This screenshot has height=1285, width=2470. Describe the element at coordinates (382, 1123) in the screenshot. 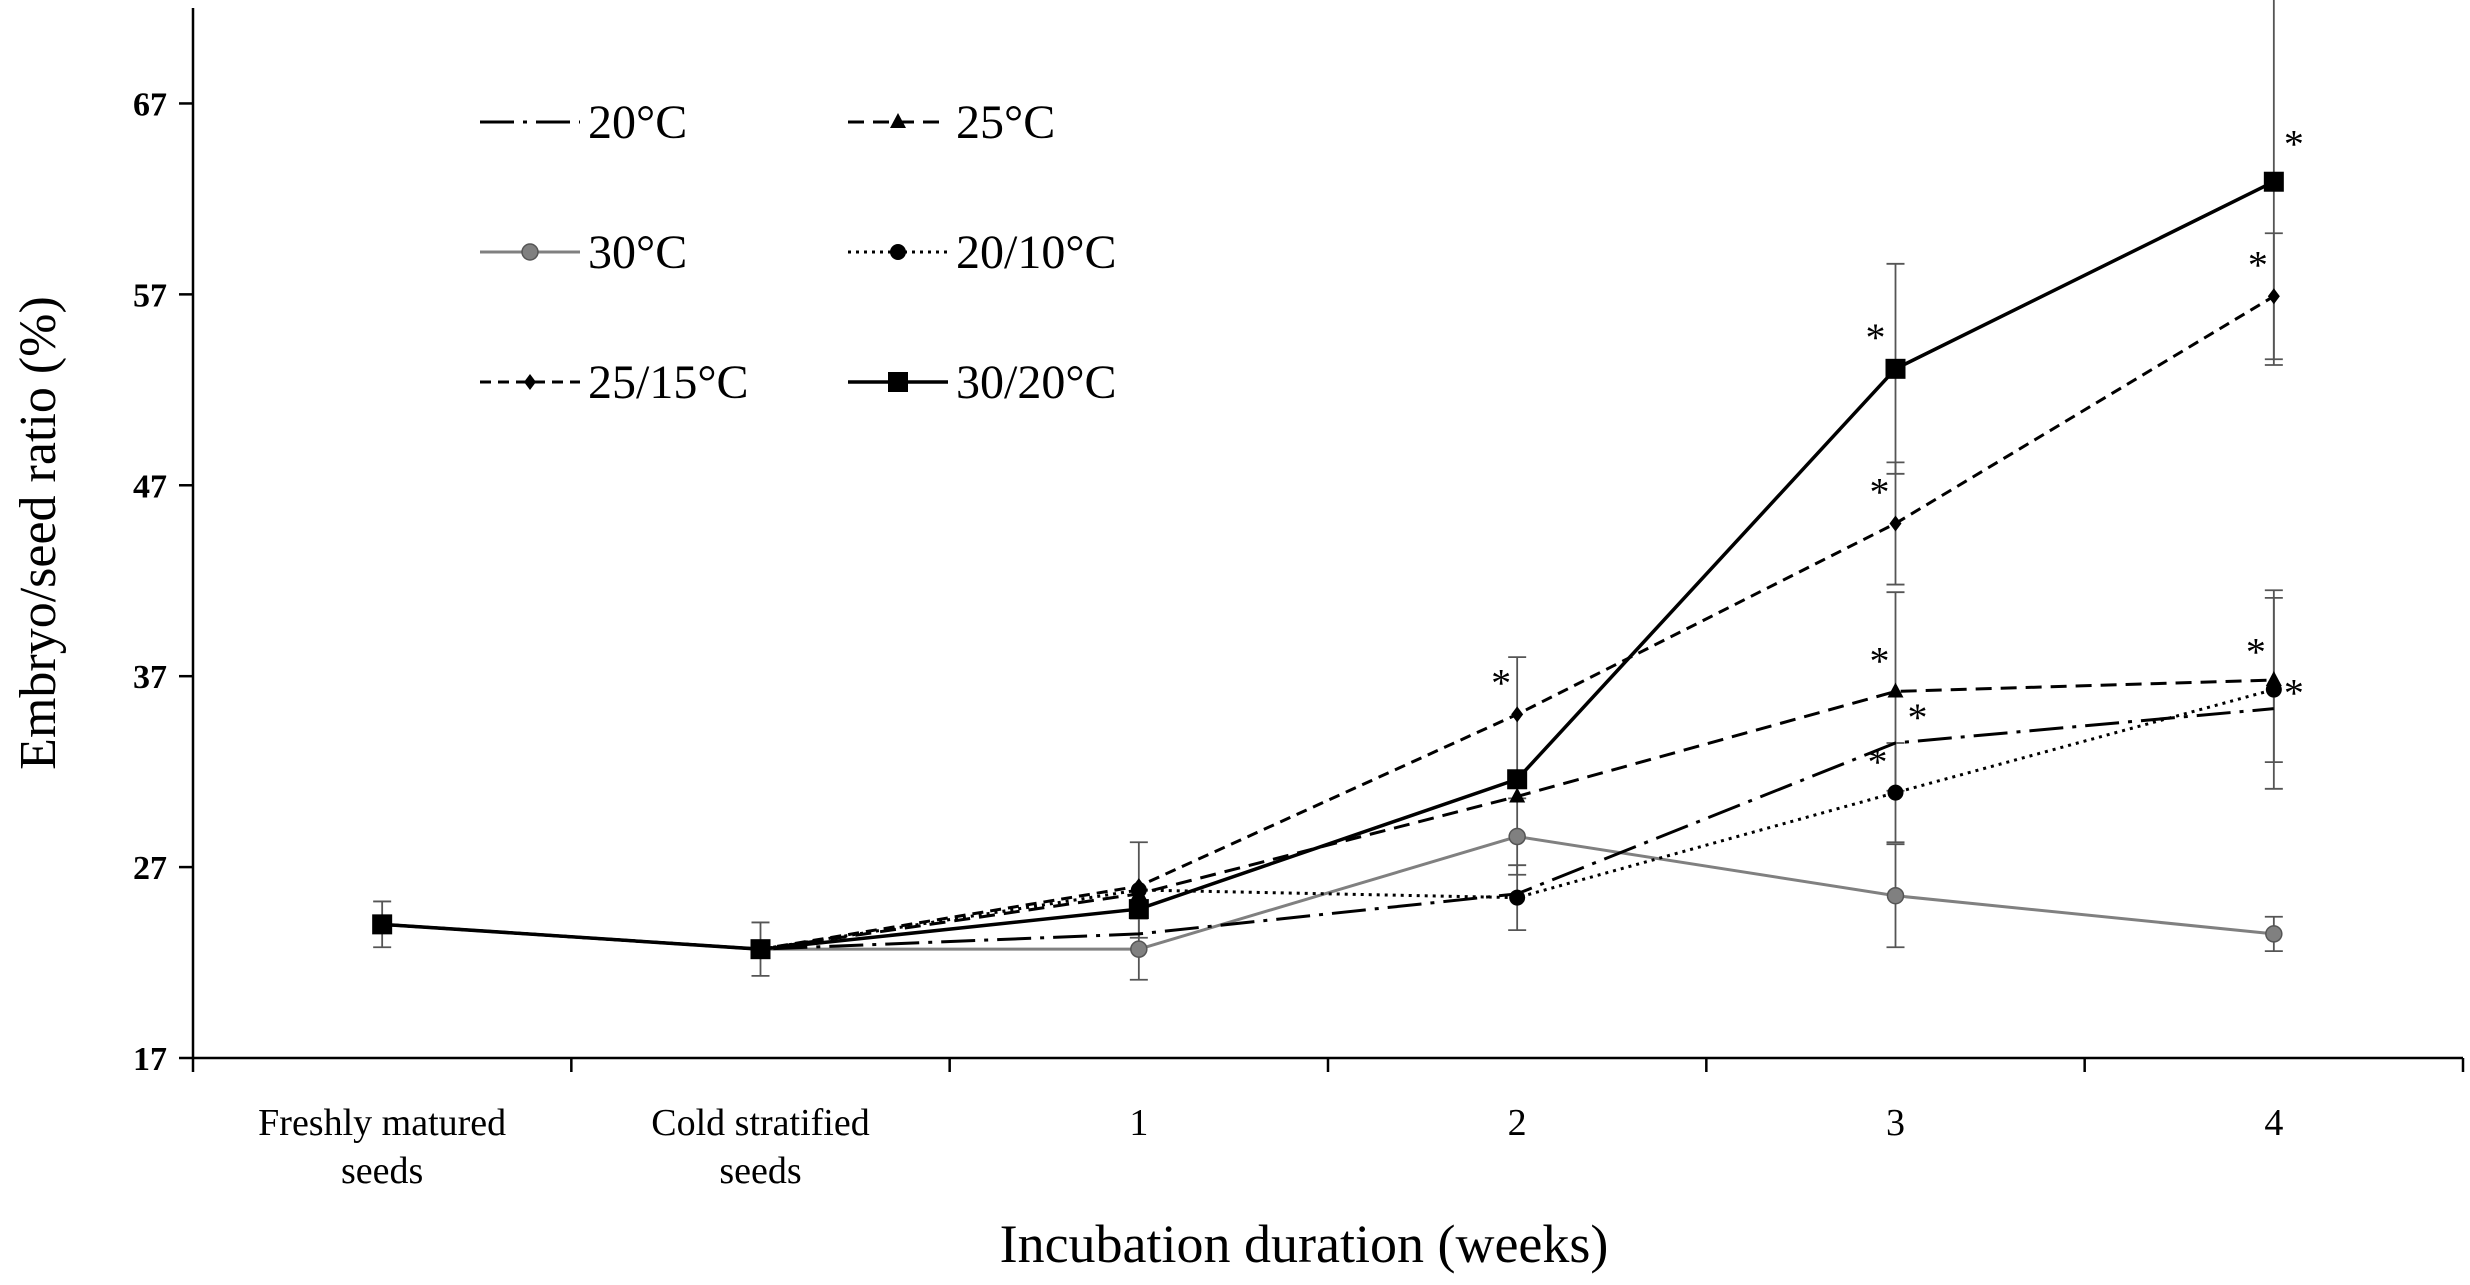

I see `x-tick-label: Freshly matured` at that location.